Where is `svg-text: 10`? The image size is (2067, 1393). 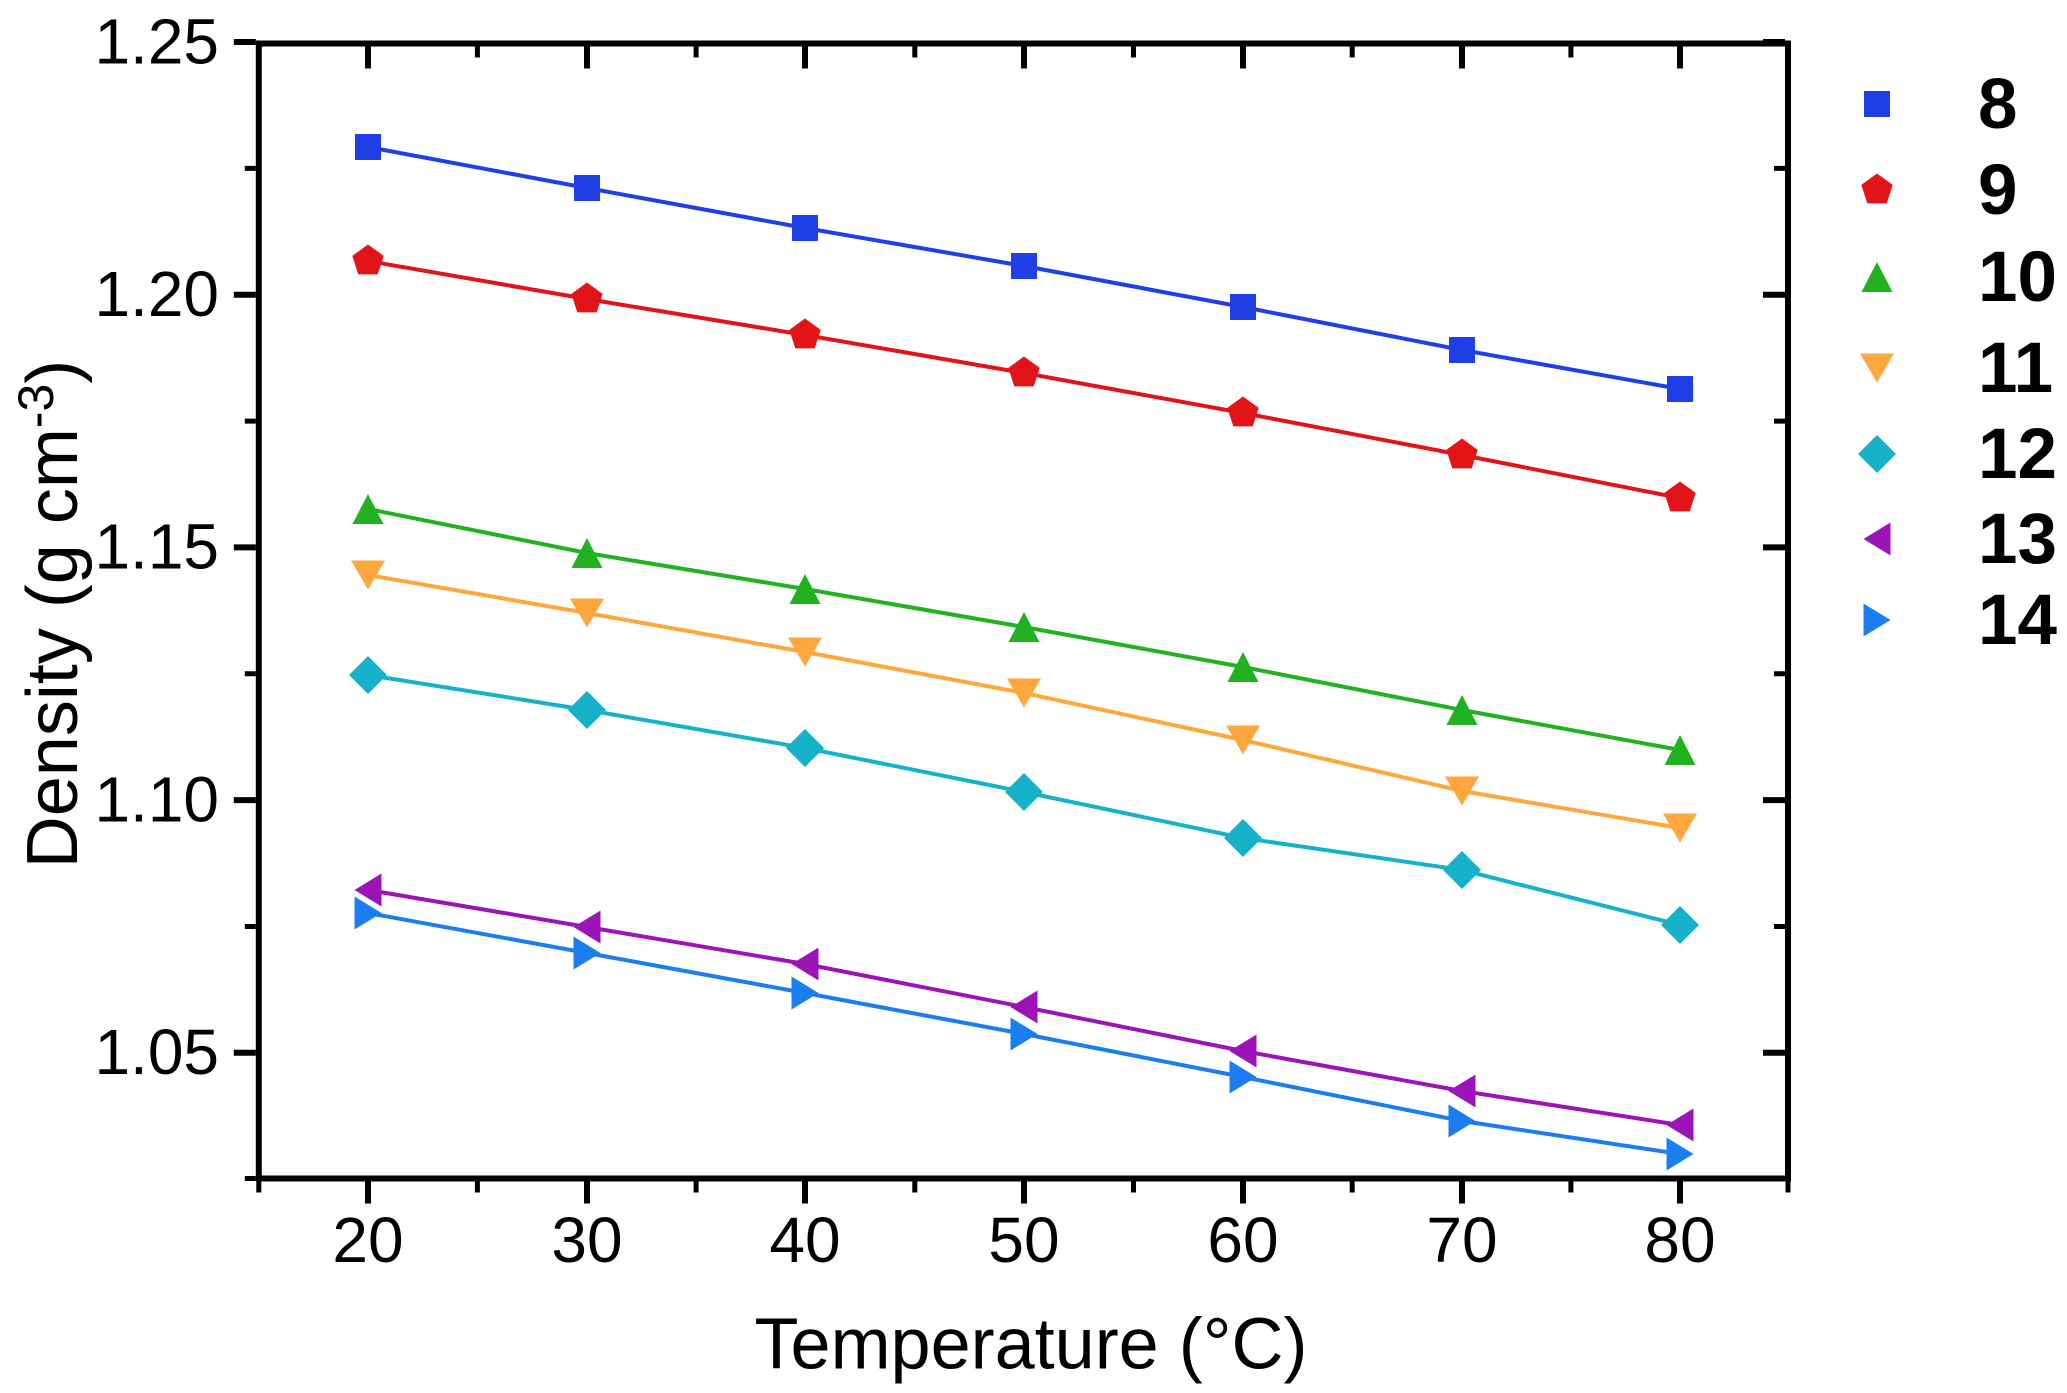
svg-text: 10 is located at coordinates (2017, 277).